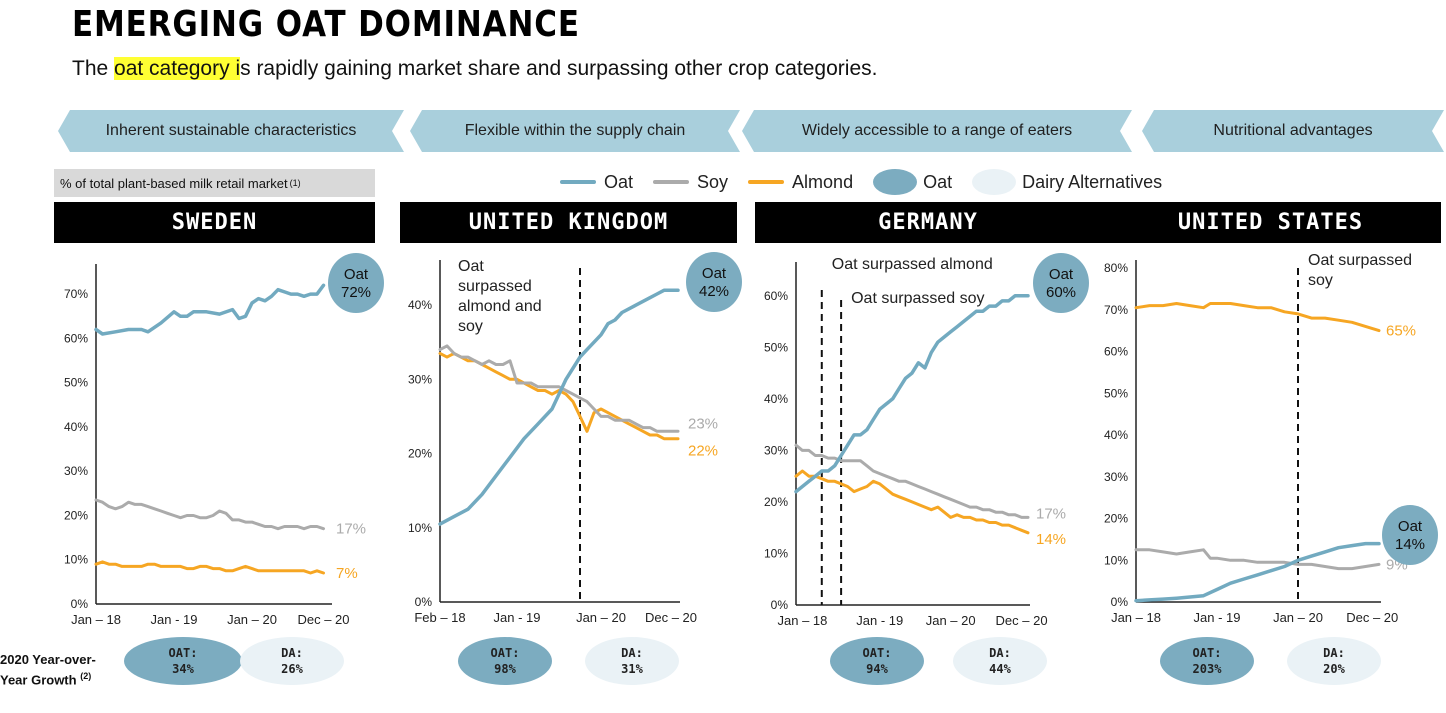 The width and height of the screenshot is (1446, 713). I want to click on legend-oat-bubble: Oat, so click(912, 182).